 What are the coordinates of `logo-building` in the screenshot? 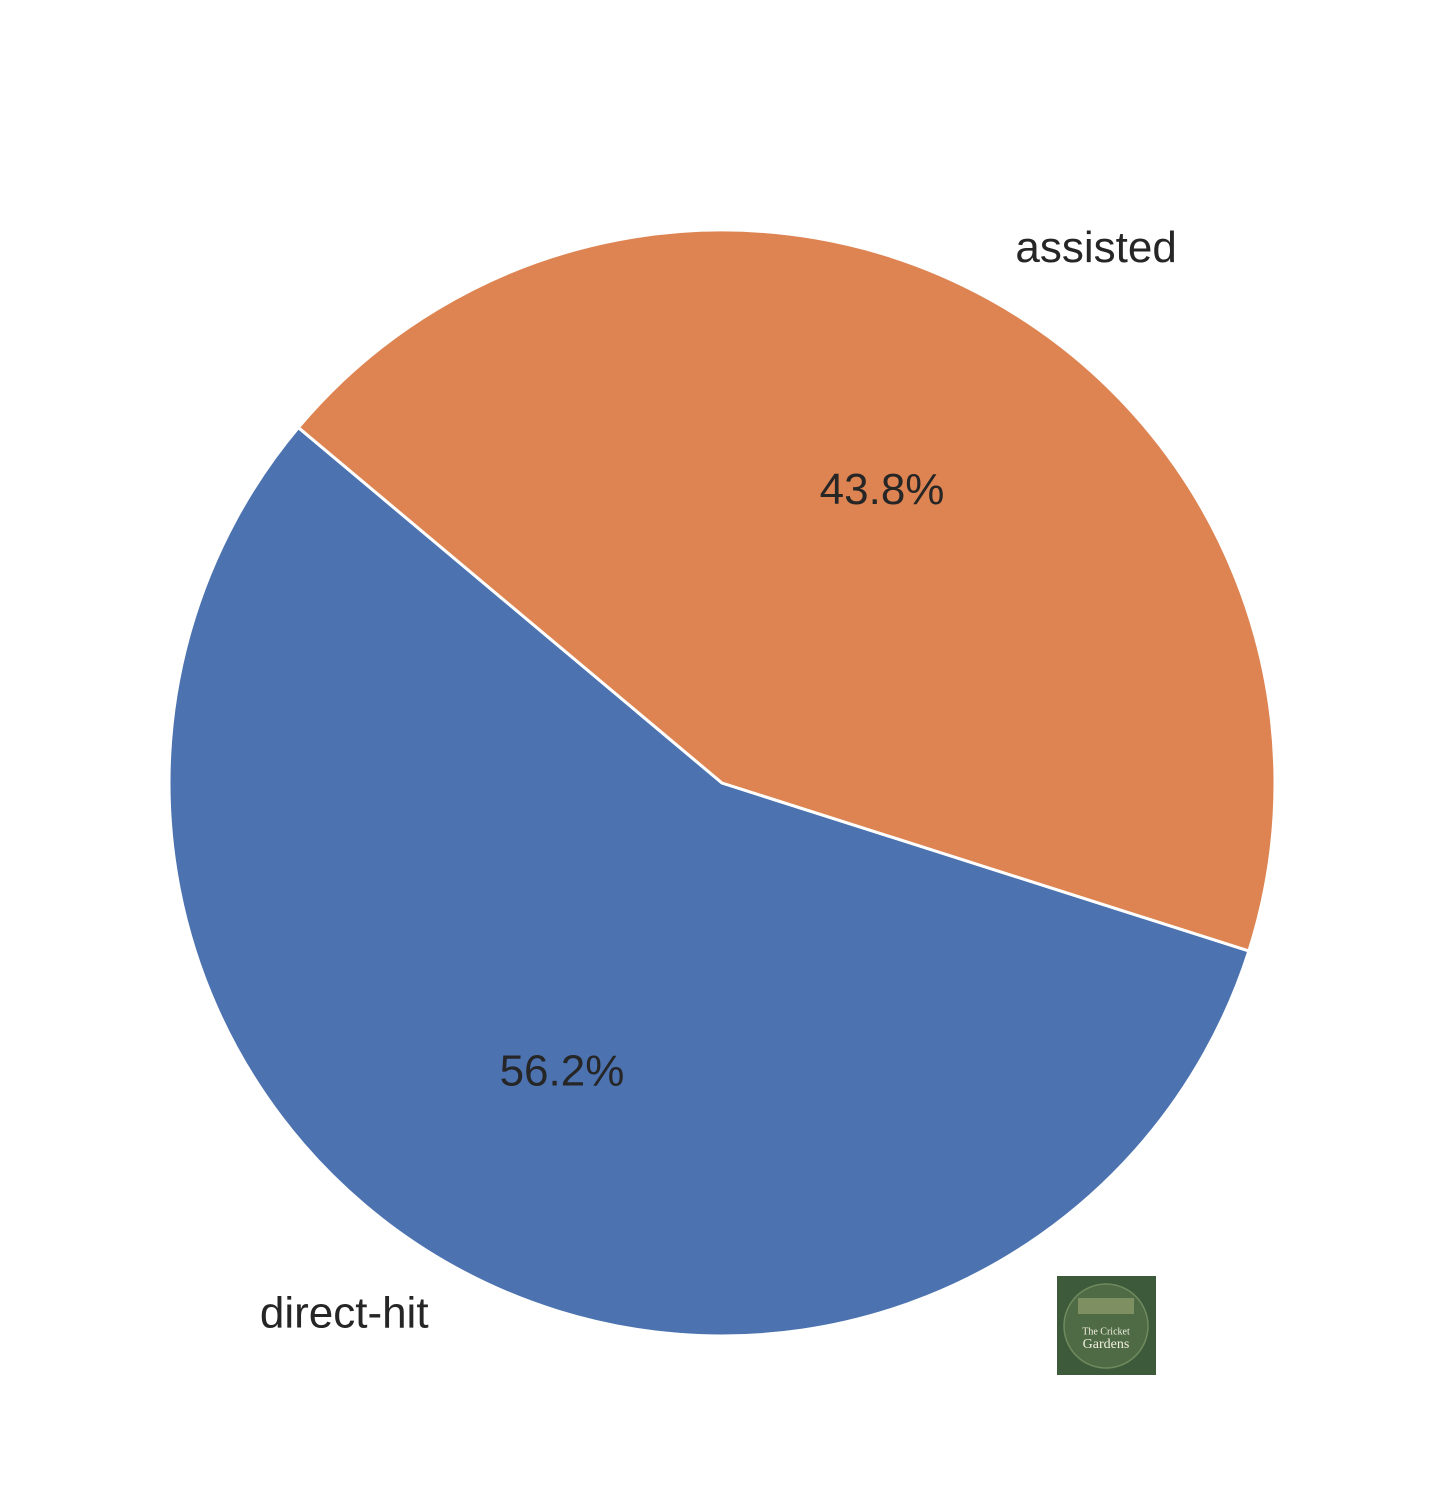 It's located at (1106, 1306).